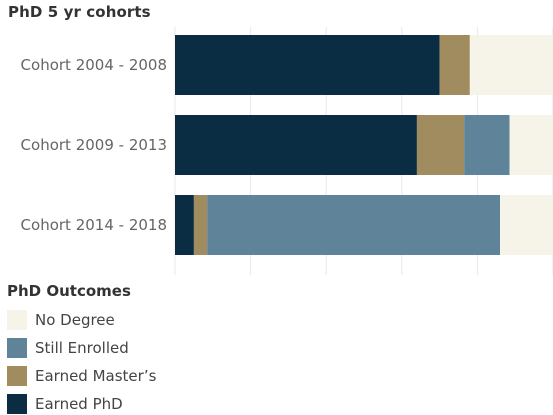 This screenshot has height=415, width=553. Describe the element at coordinates (296, 145) in the screenshot. I see `bar-earned-phd-cohort-2009-2013` at that location.